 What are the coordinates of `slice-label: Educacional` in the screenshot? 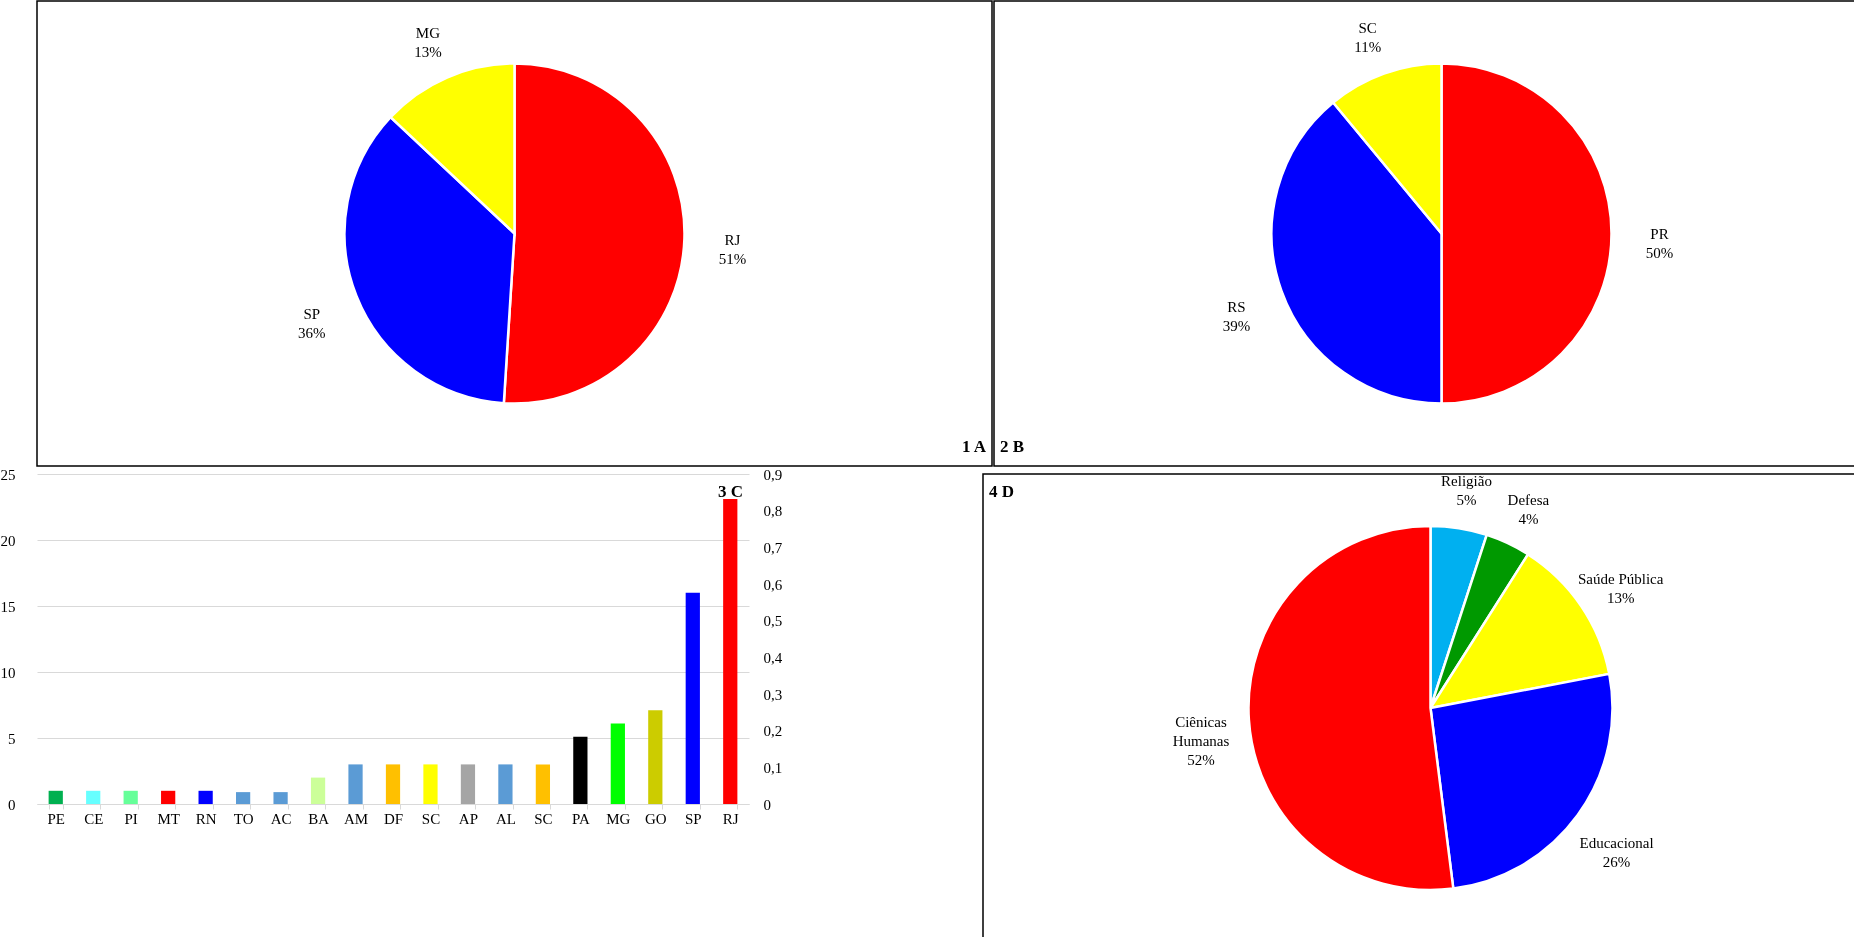 It's located at (1616, 843).